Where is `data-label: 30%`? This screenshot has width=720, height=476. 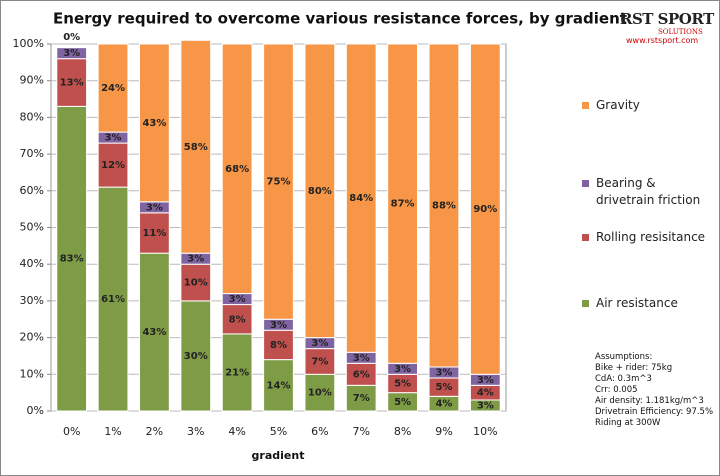 data-label: 30% is located at coordinates (196, 356).